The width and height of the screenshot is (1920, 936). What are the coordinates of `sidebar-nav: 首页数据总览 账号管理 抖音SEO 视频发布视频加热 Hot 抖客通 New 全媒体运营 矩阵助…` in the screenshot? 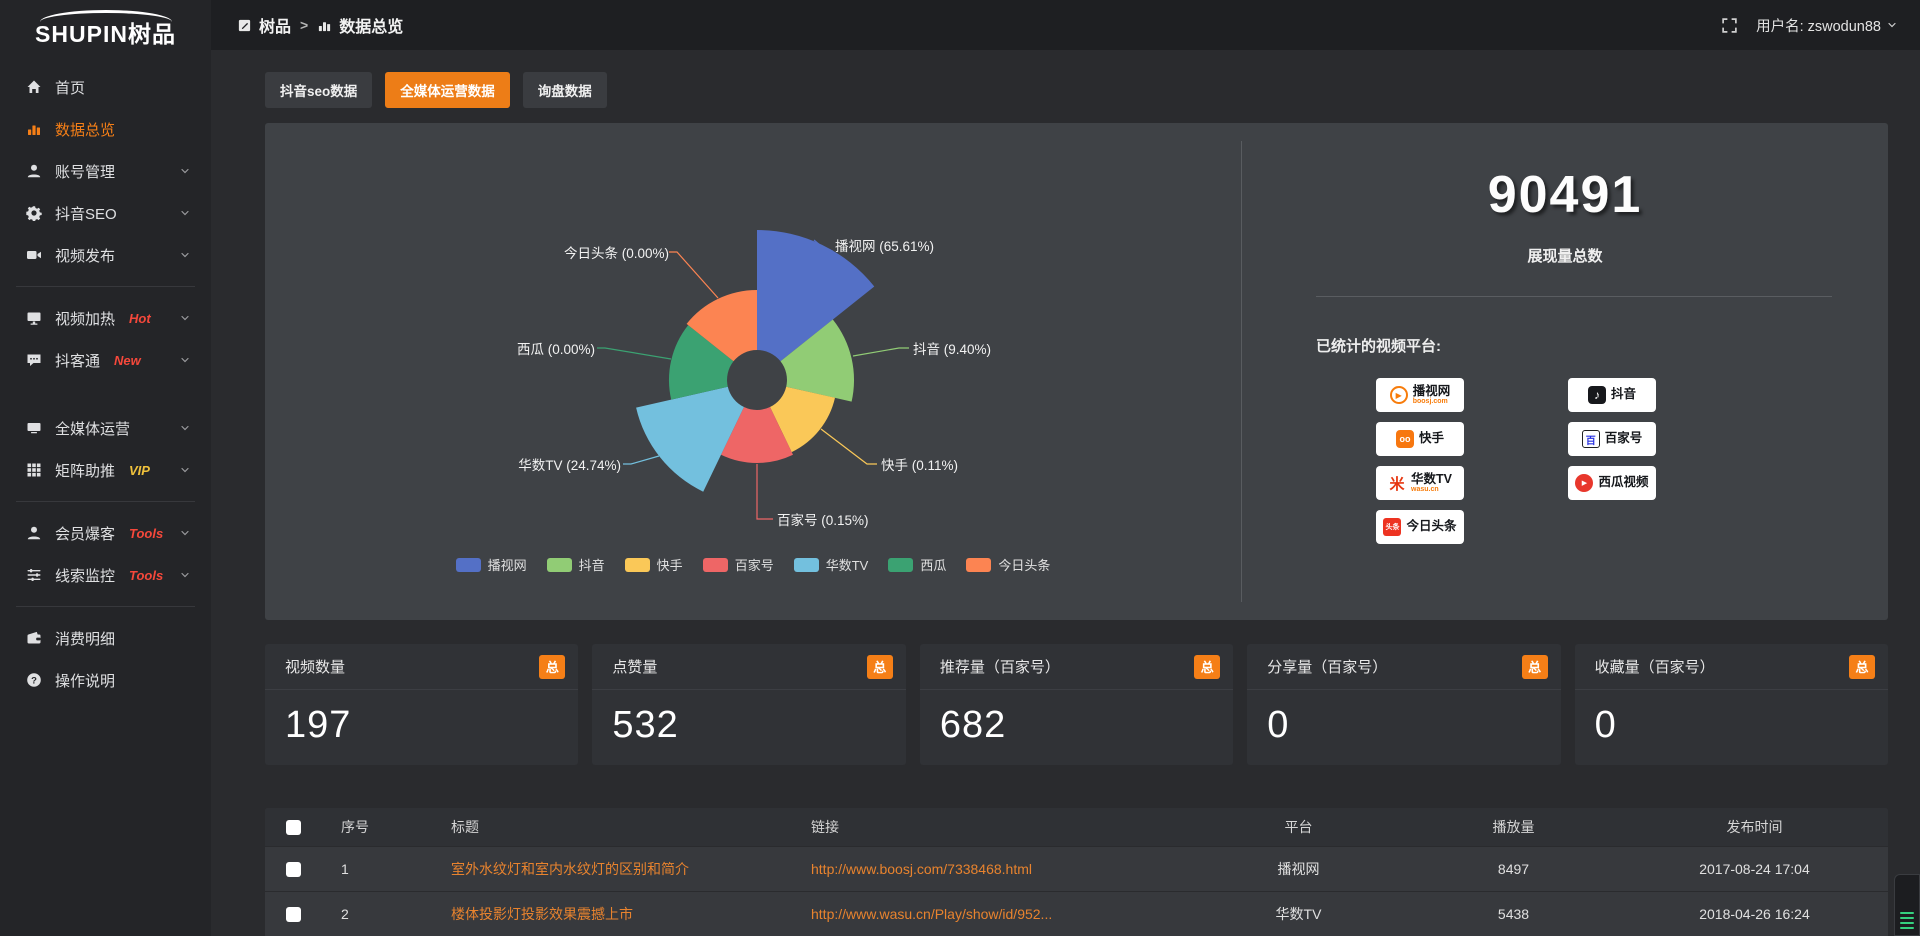 It's located at (105, 376).